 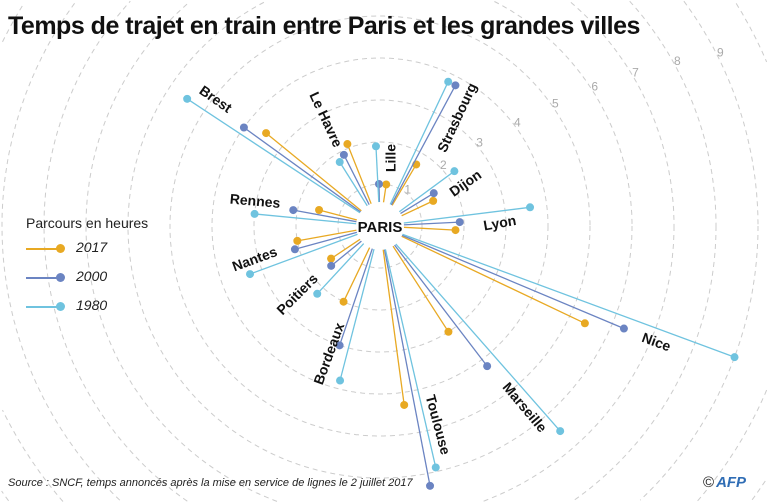 I want to click on point-2017-Marseille, so click(x=448, y=331).